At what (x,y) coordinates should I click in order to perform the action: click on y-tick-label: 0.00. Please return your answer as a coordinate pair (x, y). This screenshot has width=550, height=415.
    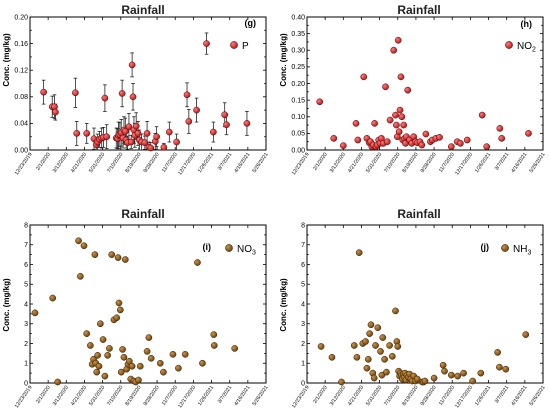
    Looking at the image, I should click on (21, 150).